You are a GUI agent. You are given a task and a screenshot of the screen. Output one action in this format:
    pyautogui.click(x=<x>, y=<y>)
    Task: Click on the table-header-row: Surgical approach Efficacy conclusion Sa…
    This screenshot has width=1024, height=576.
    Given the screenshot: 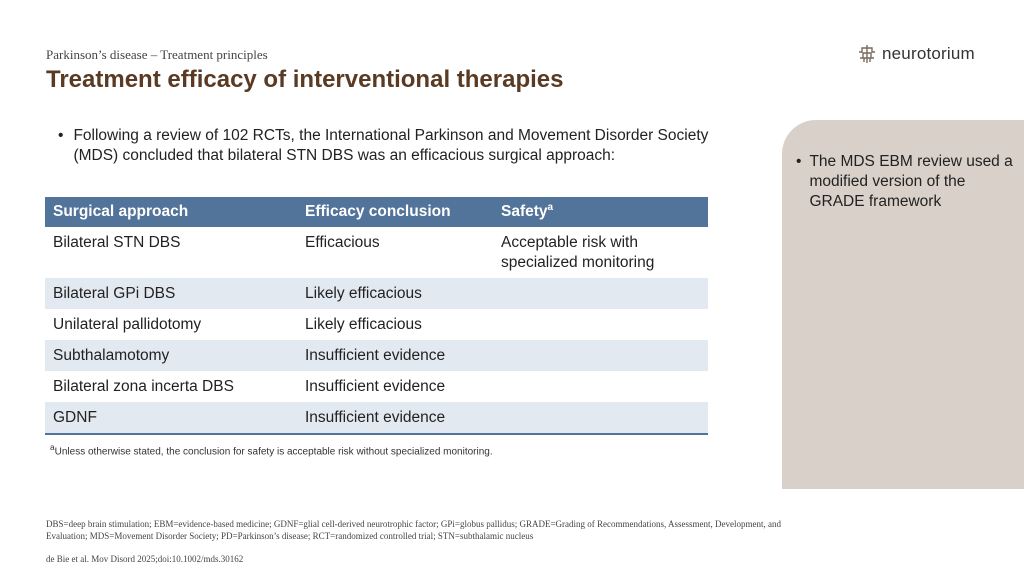 What is the action you would take?
    pyautogui.click(x=376, y=212)
    